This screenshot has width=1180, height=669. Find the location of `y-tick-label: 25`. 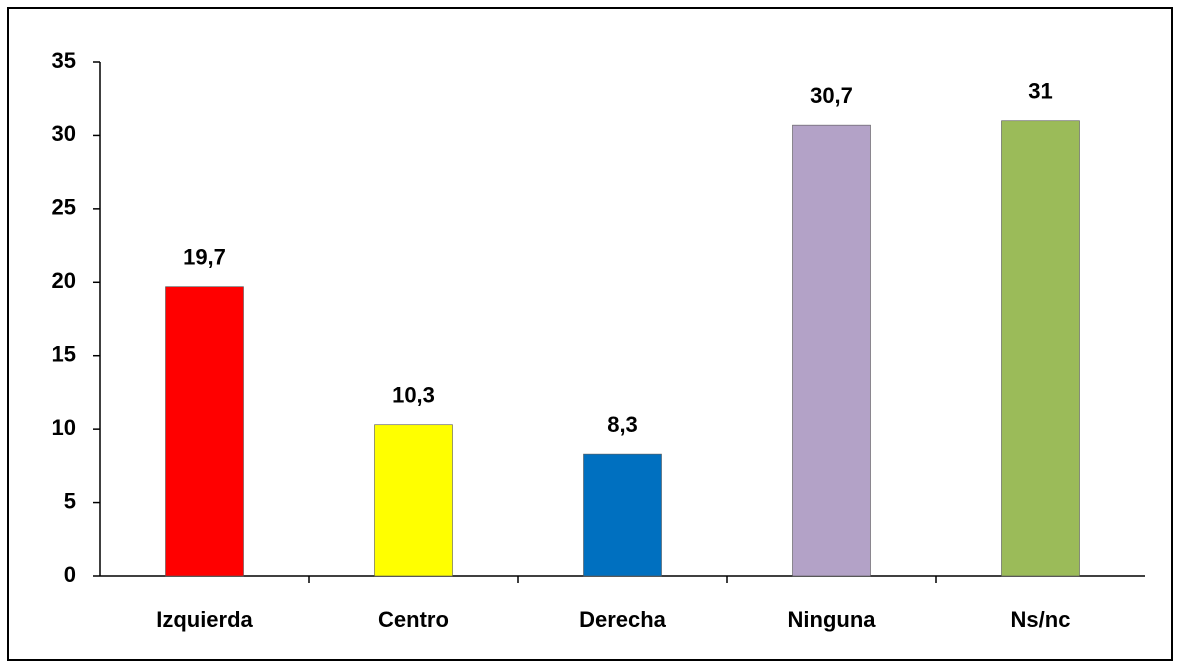

y-tick-label: 25 is located at coordinates (64, 207).